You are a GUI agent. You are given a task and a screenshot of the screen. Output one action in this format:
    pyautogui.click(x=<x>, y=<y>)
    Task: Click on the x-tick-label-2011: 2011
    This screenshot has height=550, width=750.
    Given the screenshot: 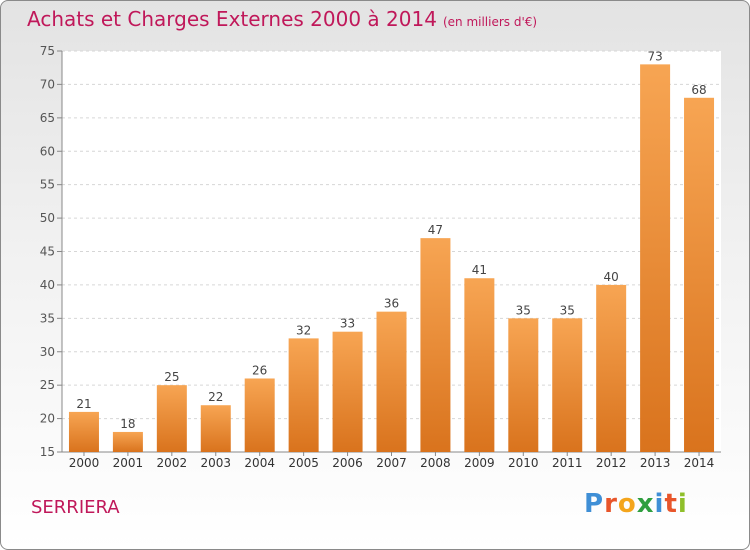 What is the action you would take?
    pyautogui.click(x=567, y=463)
    